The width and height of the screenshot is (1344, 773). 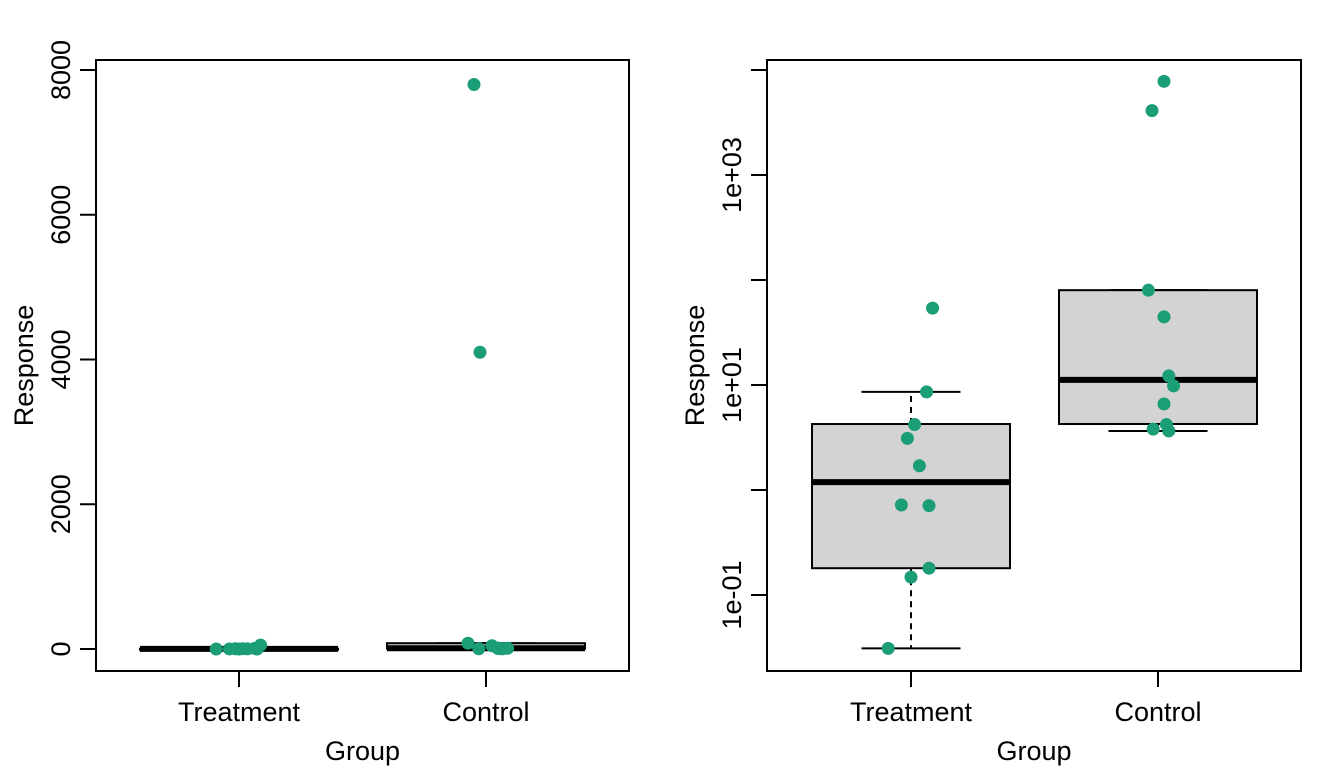 I want to click on y-tick-label: 1e+01, so click(x=732, y=385).